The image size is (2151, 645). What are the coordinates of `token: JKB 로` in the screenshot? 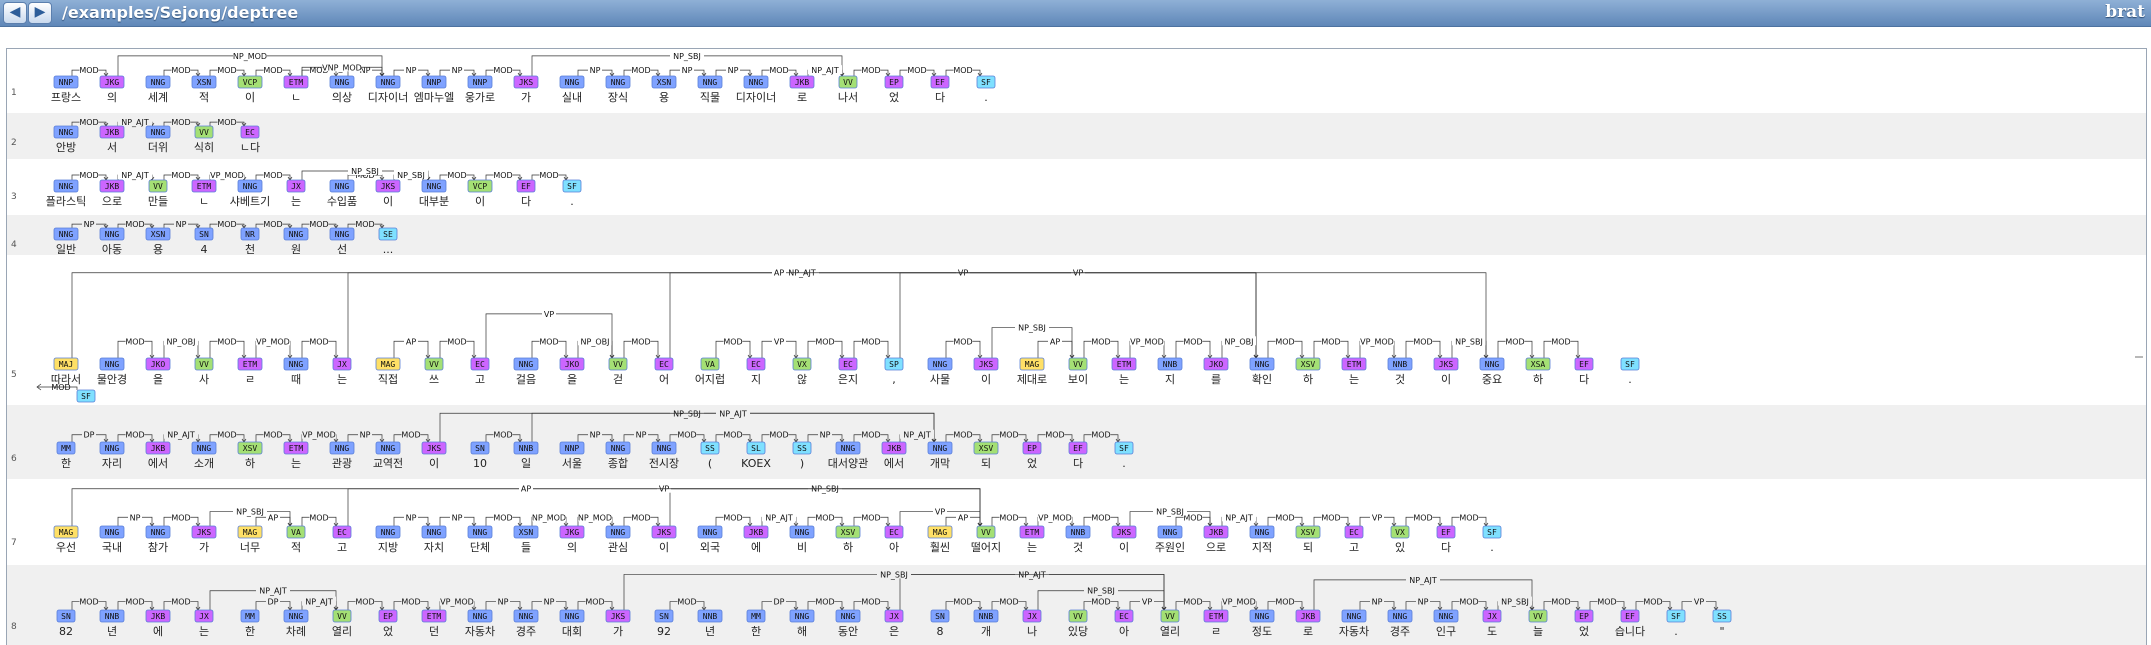 It's located at (1308, 623).